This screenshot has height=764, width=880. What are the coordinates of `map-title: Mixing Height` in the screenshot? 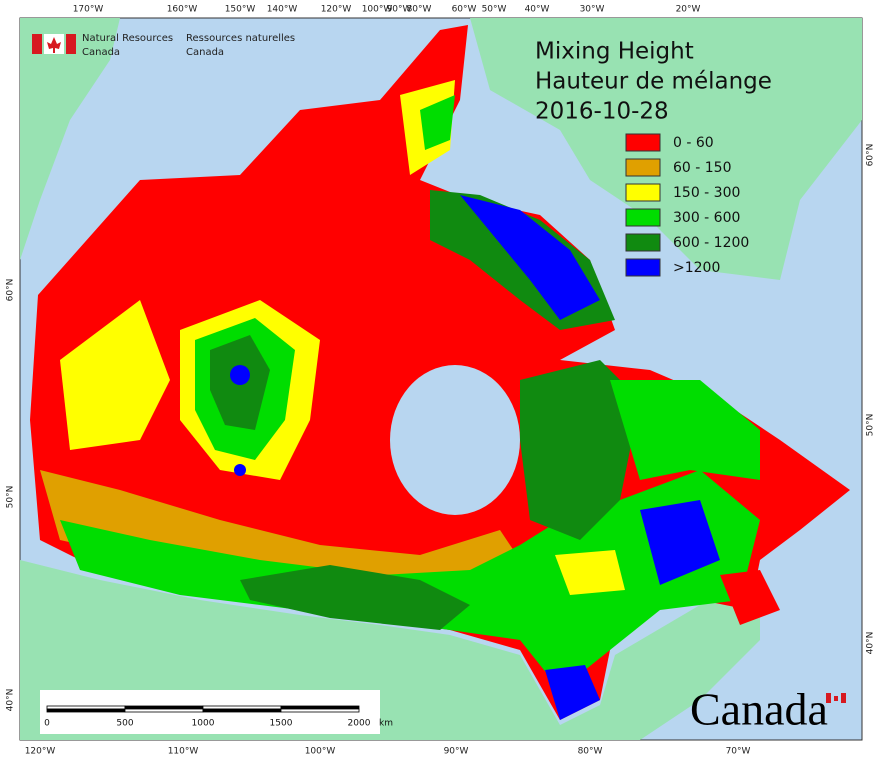 It's located at (614, 52).